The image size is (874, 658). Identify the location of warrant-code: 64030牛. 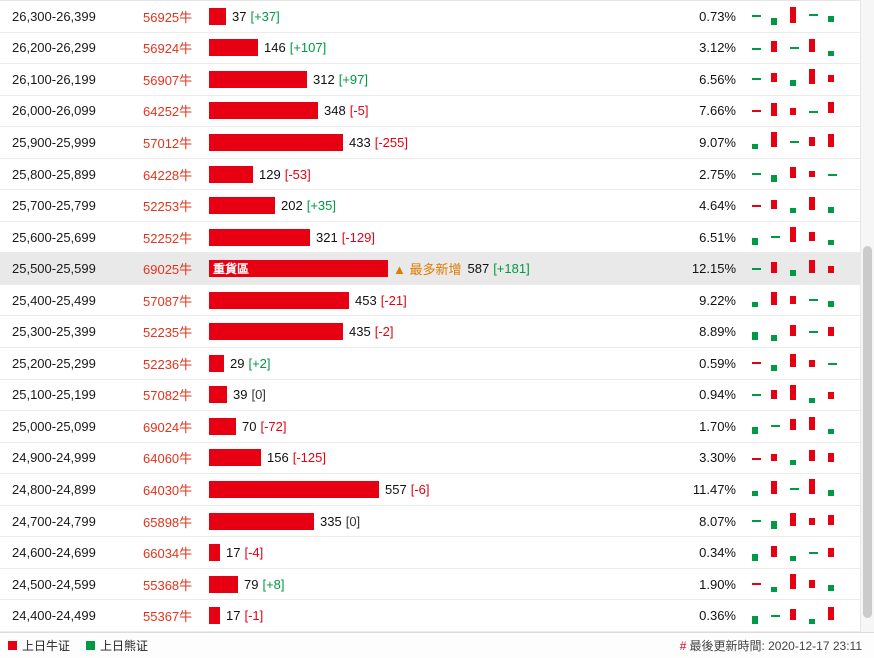
(168, 490).